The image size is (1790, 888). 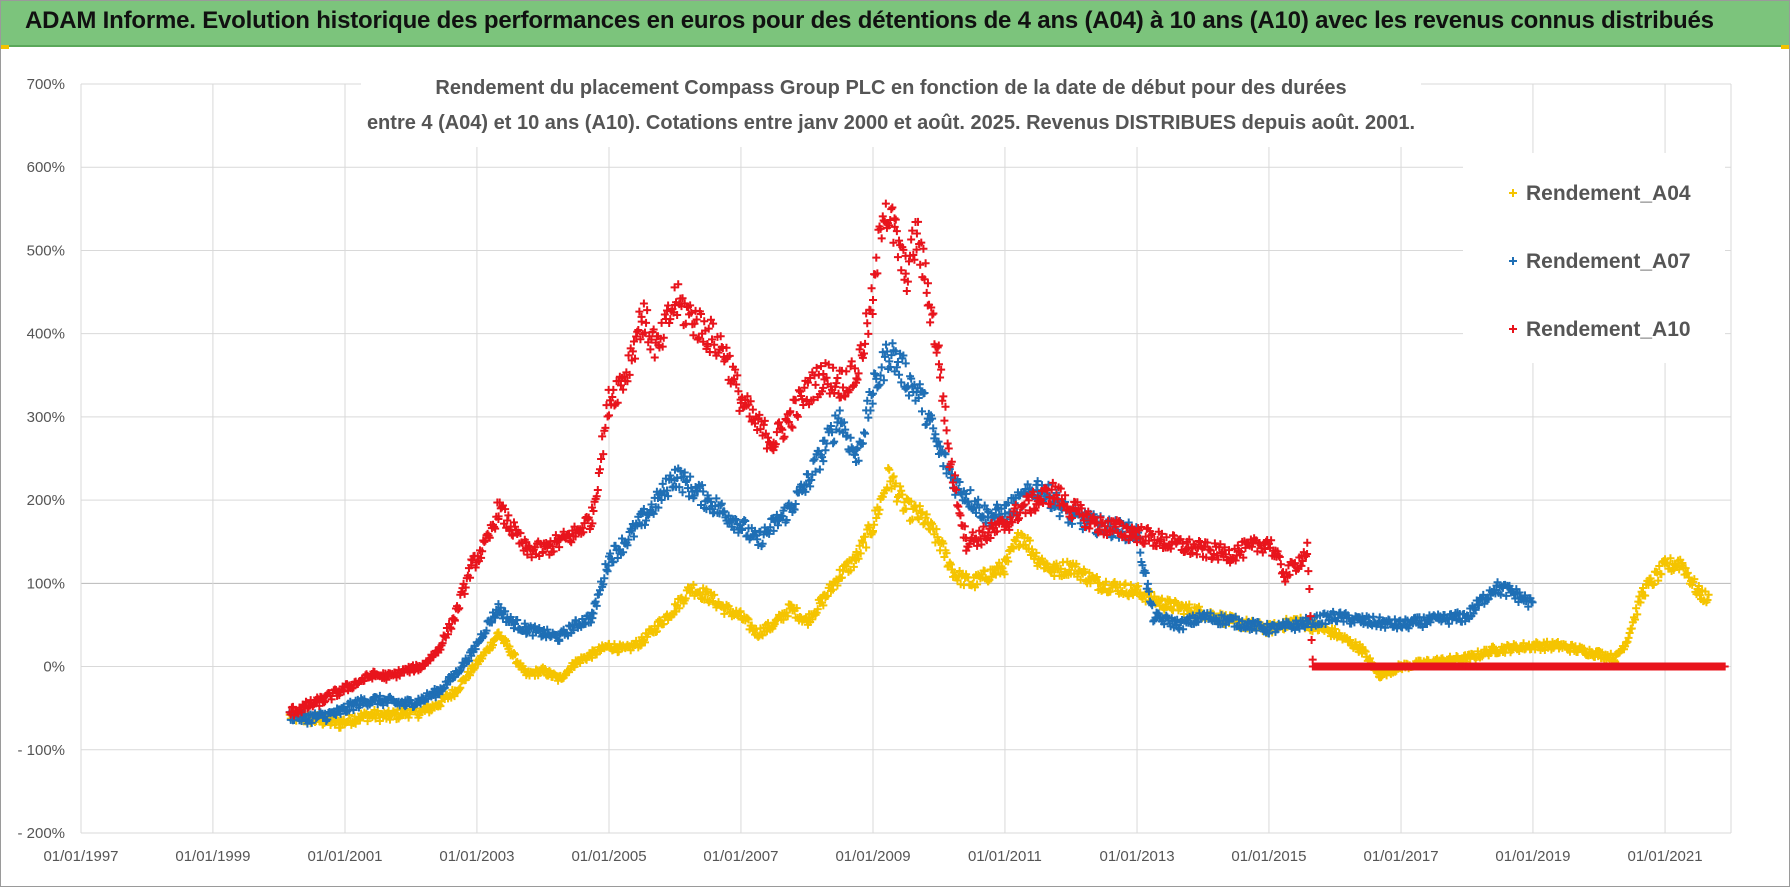 What do you see at coordinates (1136, 856) in the screenshot?
I see `x-tick-label: 01/01/2013` at bounding box center [1136, 856].